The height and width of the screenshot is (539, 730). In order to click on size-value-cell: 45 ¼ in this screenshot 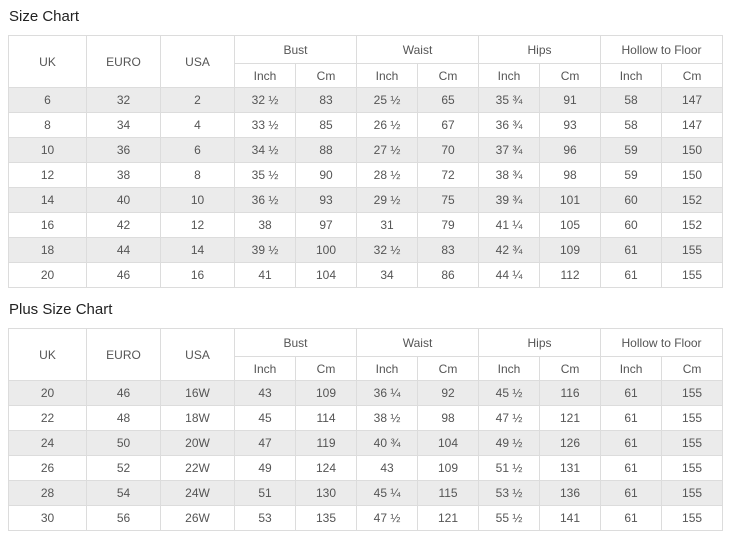, I will do `click(387, 493)`.